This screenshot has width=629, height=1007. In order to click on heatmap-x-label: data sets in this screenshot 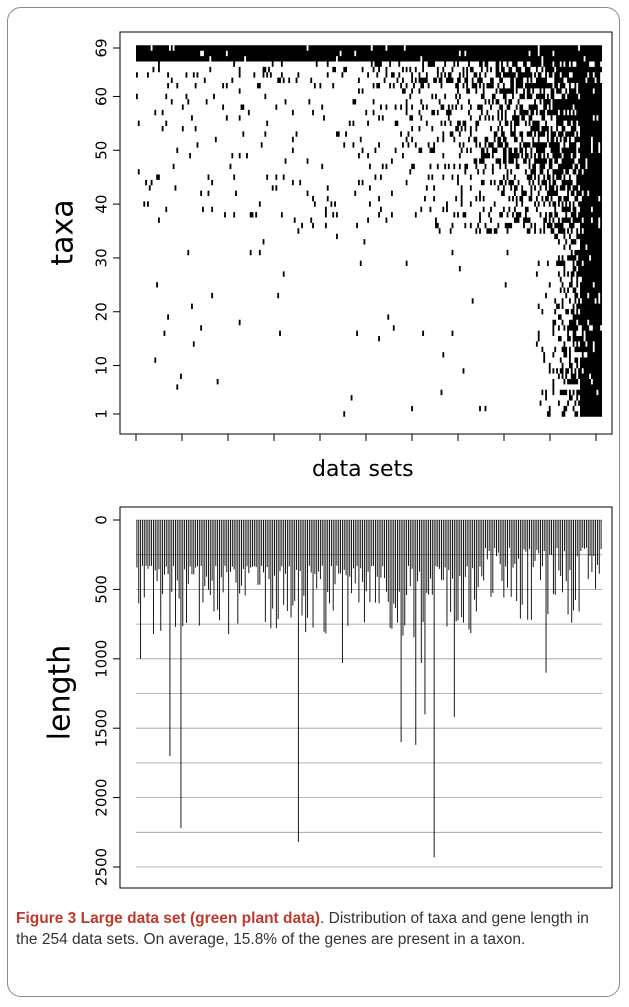, I will do `click(363, 469)`.